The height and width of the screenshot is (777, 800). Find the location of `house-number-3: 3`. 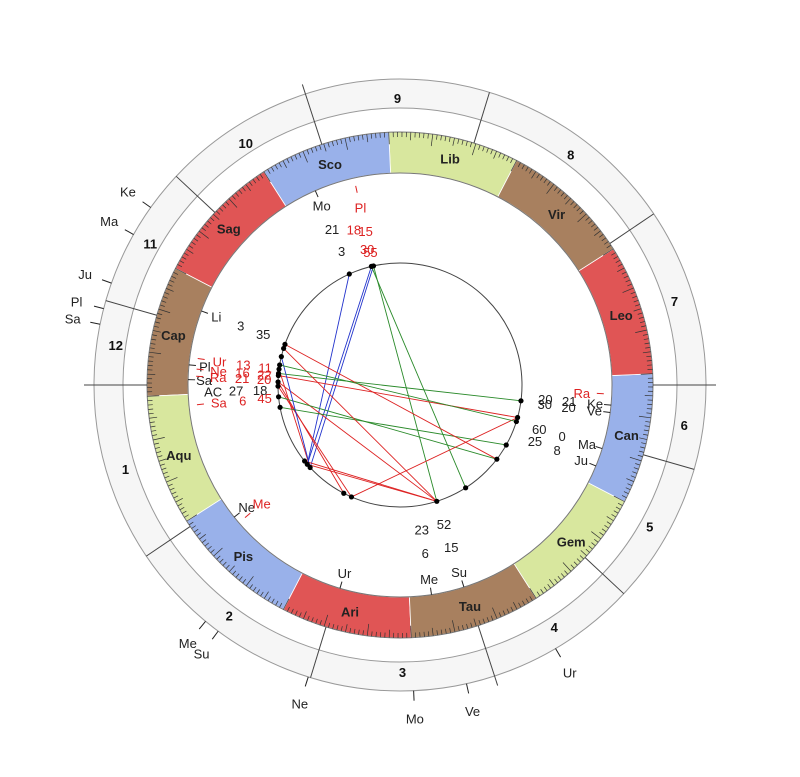

house-number-3: 3 is located at coordinates (402, 672).